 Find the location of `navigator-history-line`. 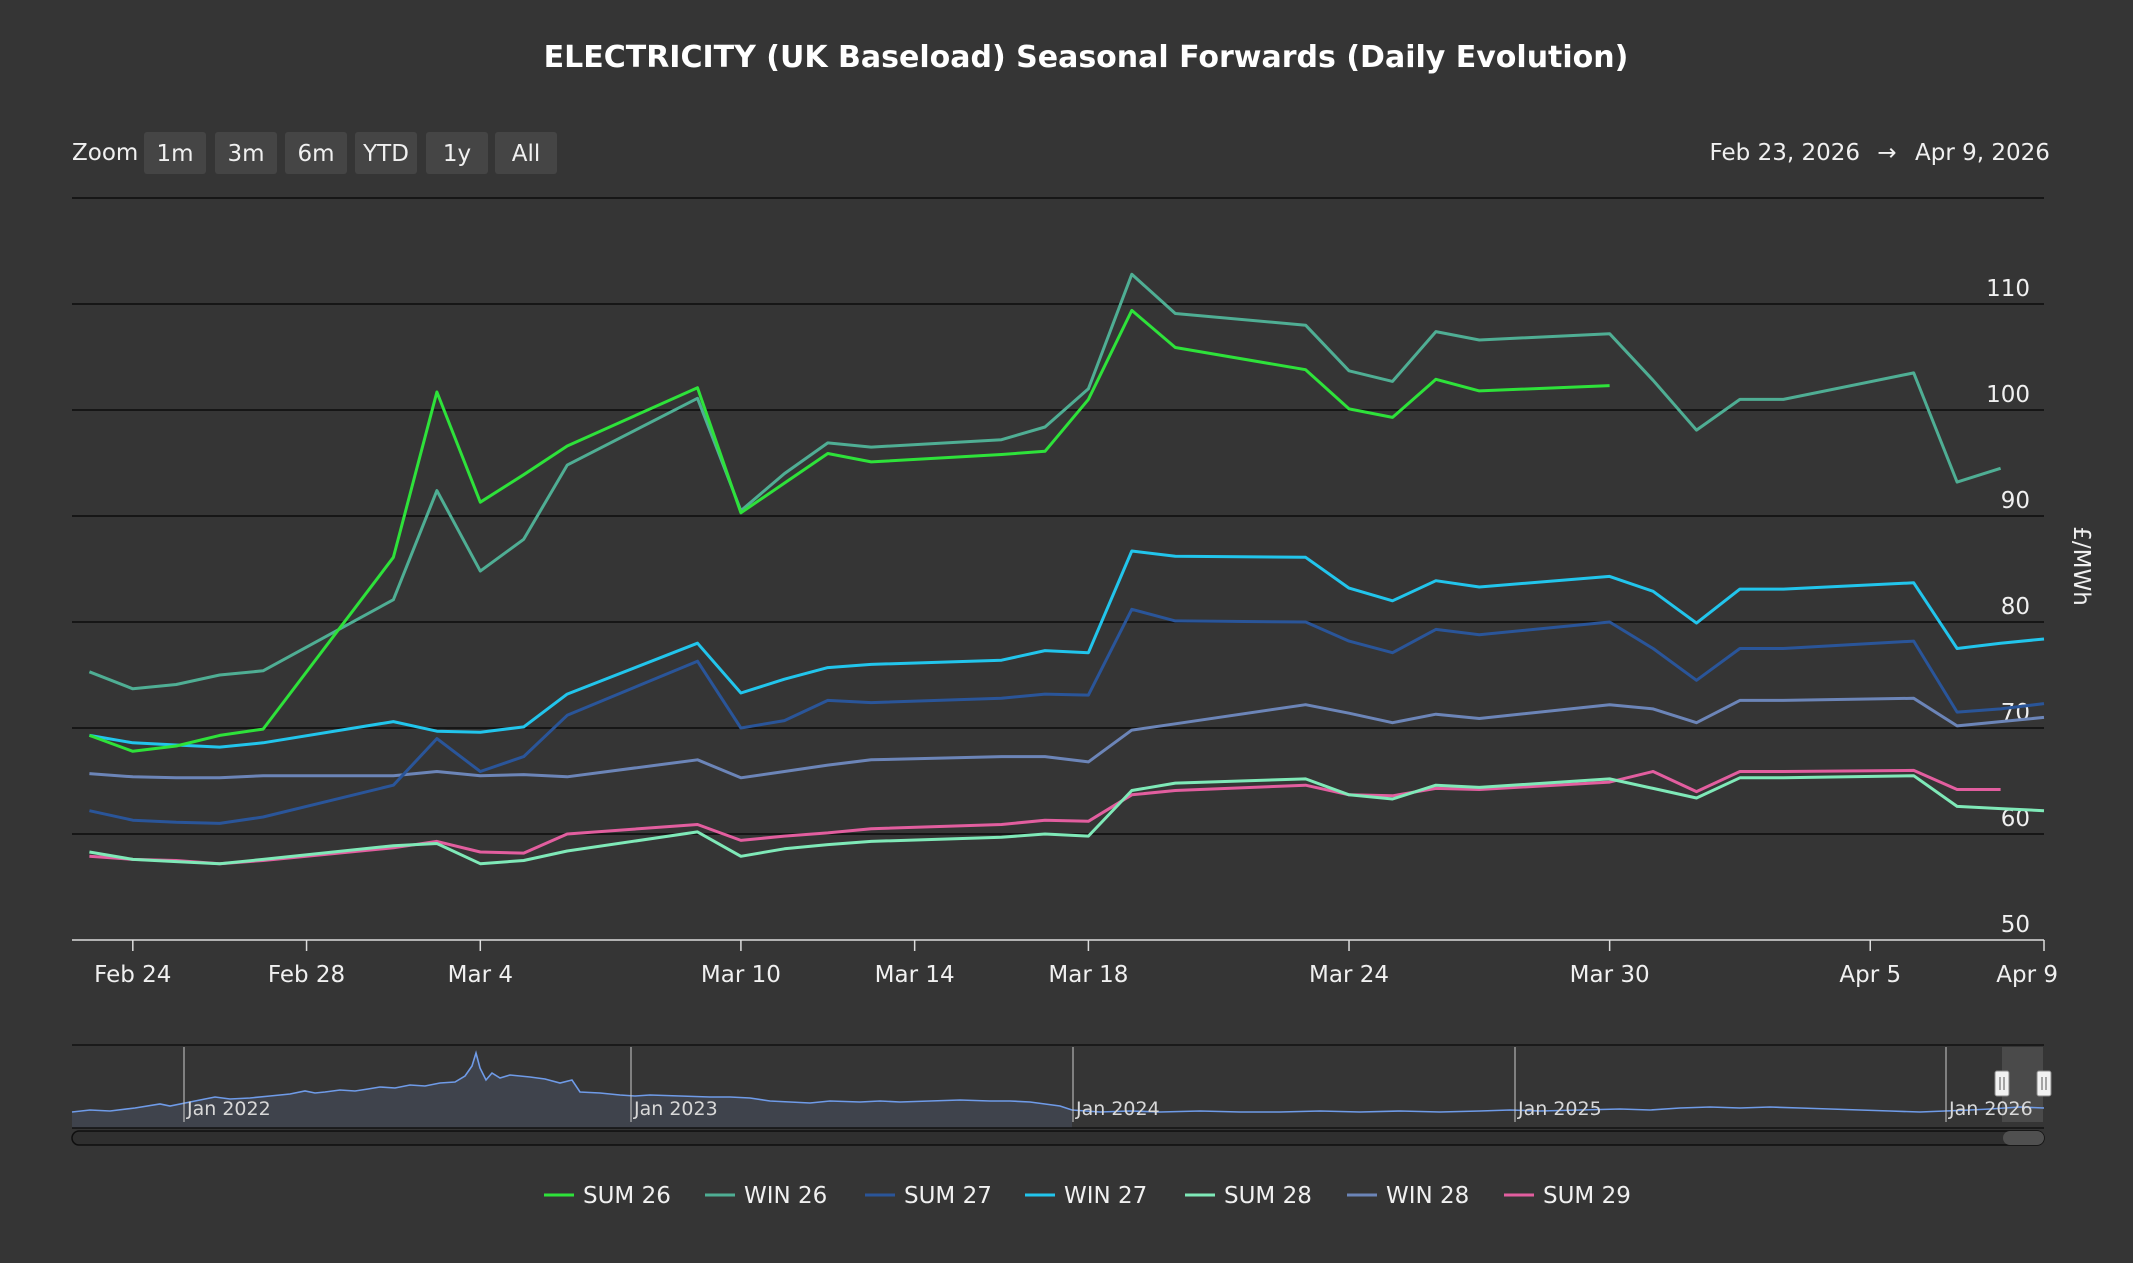

navigator-history-line is located at coordinates (1058, 1081).